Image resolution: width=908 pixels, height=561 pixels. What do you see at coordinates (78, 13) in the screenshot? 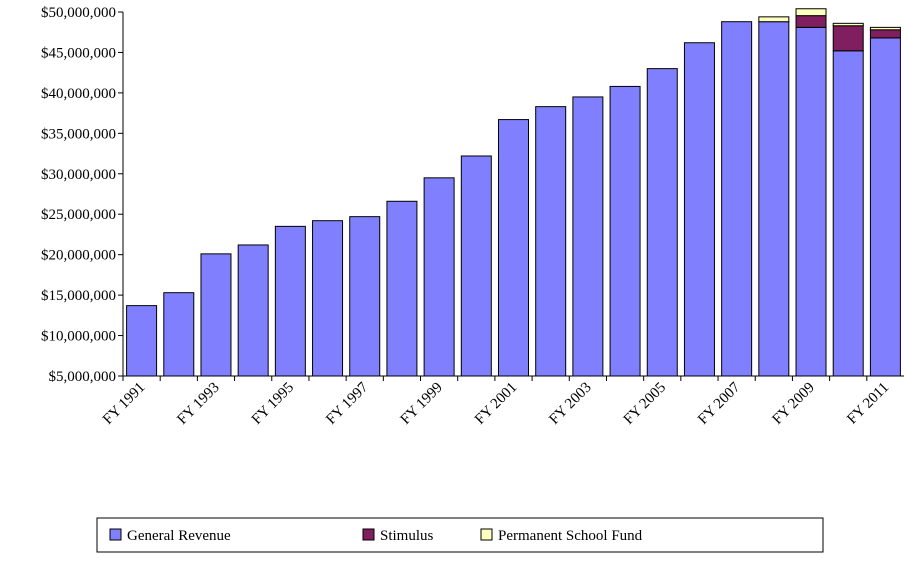
I see `y-tick-label: $50,000,000` at bounding box center [78, 13].